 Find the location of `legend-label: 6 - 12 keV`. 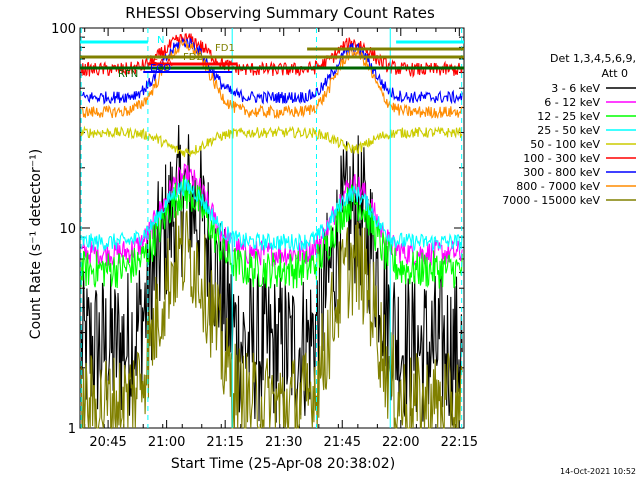

legend-label: 6 - 12 keV is located at coordinates (572, 102).